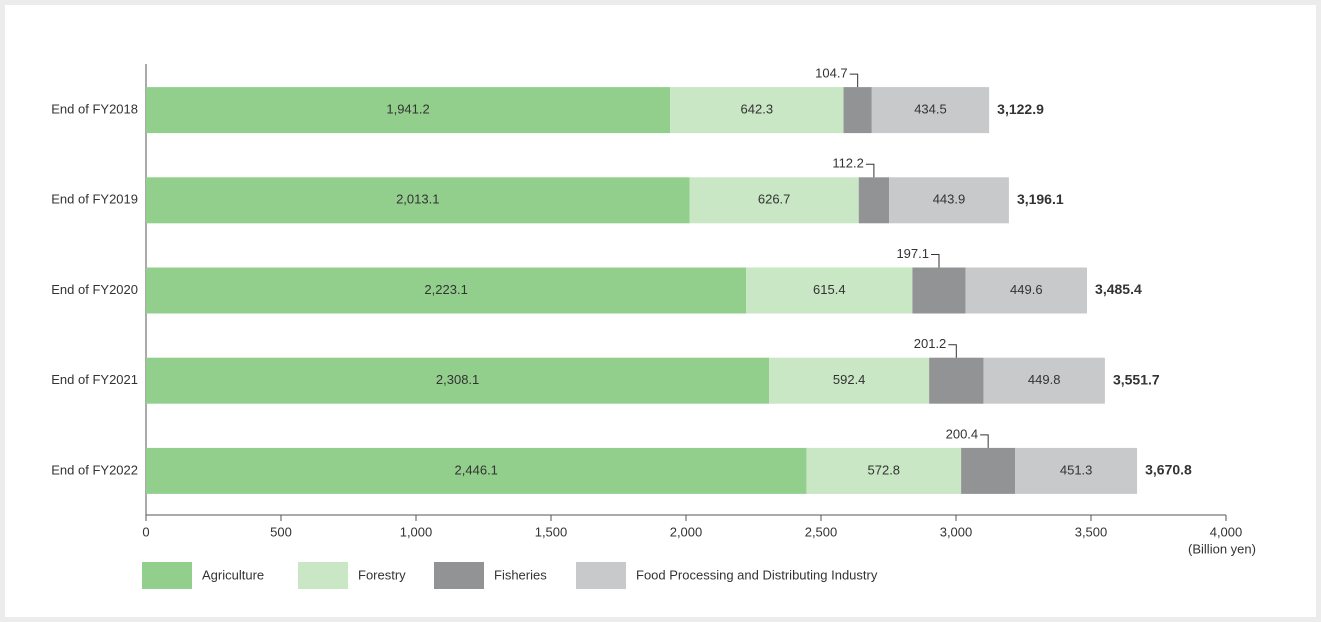 The height and width of the screenshot is (622, 1321). Describe the element at coordinates (1136, 379) in the screenshot. I see `total-label: 3,551.7` at that location.